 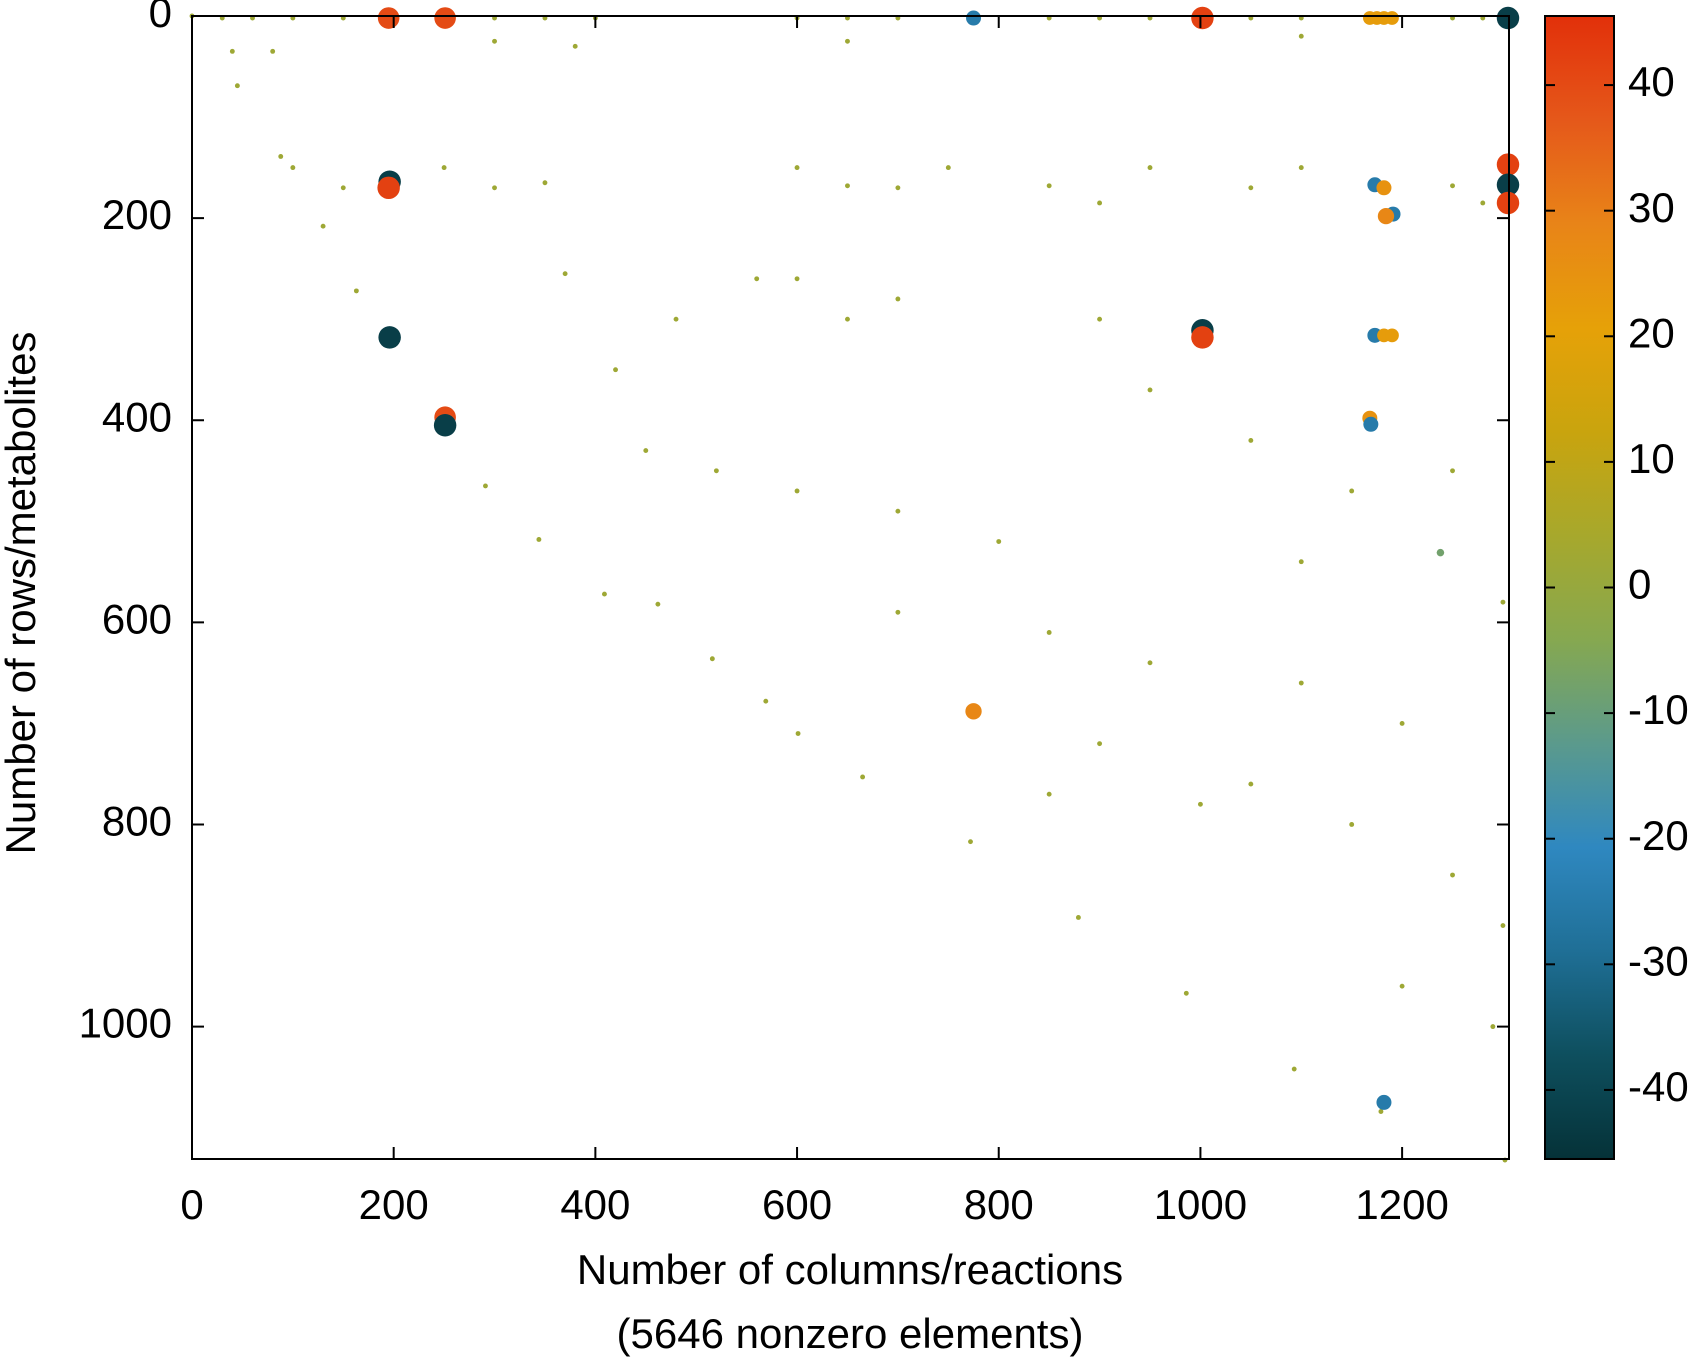 What do you see at coordinates (137, 821) in the screenshot?
I see `y-tick-label: 800` at bounding box center [137, 821].